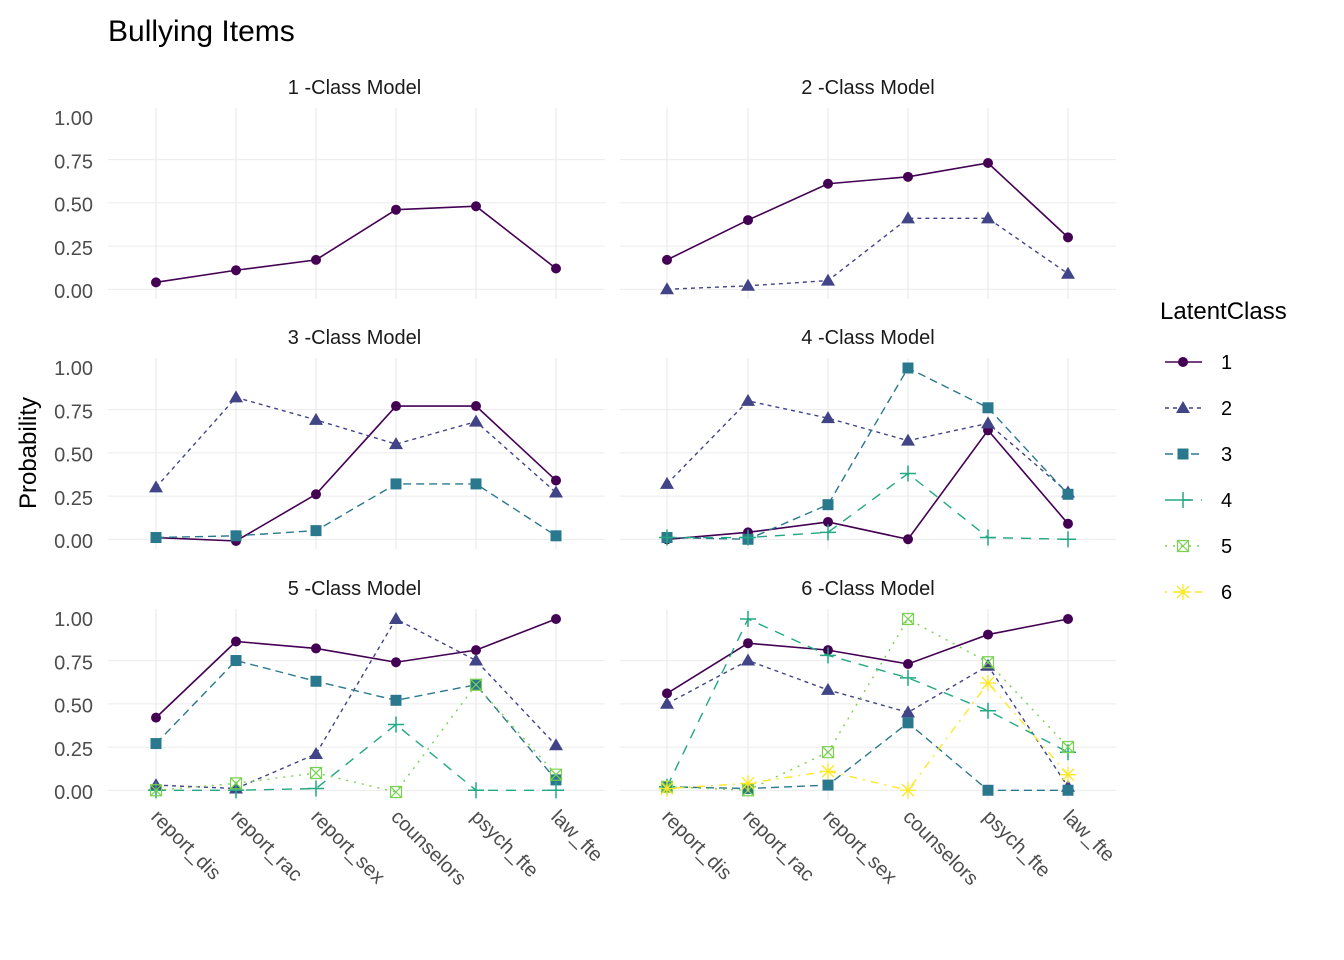  I want to click on legend-entry-2: 2, so click(1198, 409).